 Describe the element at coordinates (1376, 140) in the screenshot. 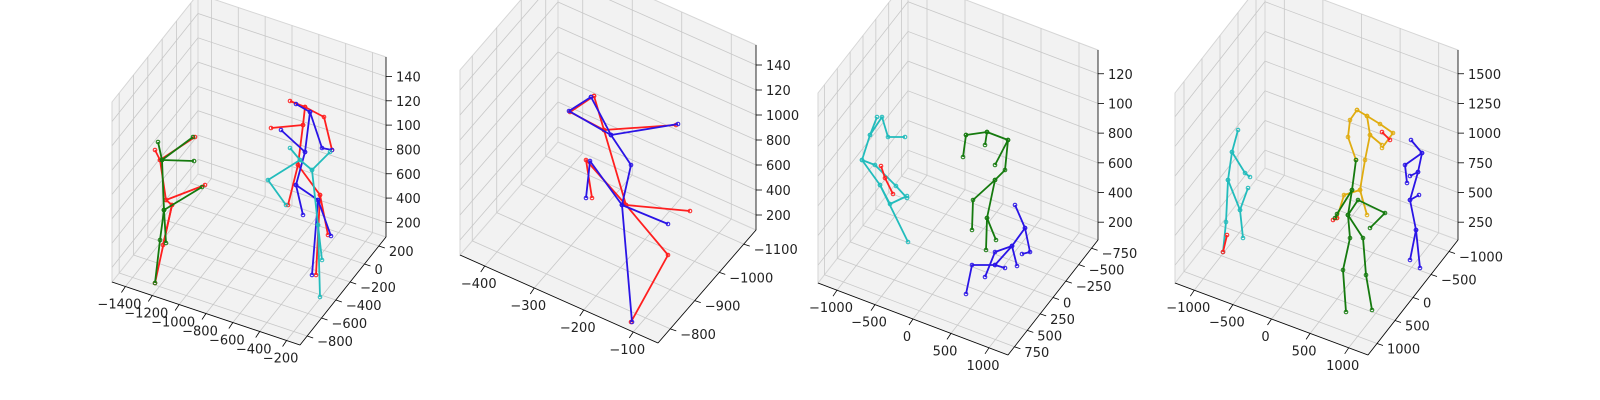

I see `p4-yellow-skeleton-limb` at that location.